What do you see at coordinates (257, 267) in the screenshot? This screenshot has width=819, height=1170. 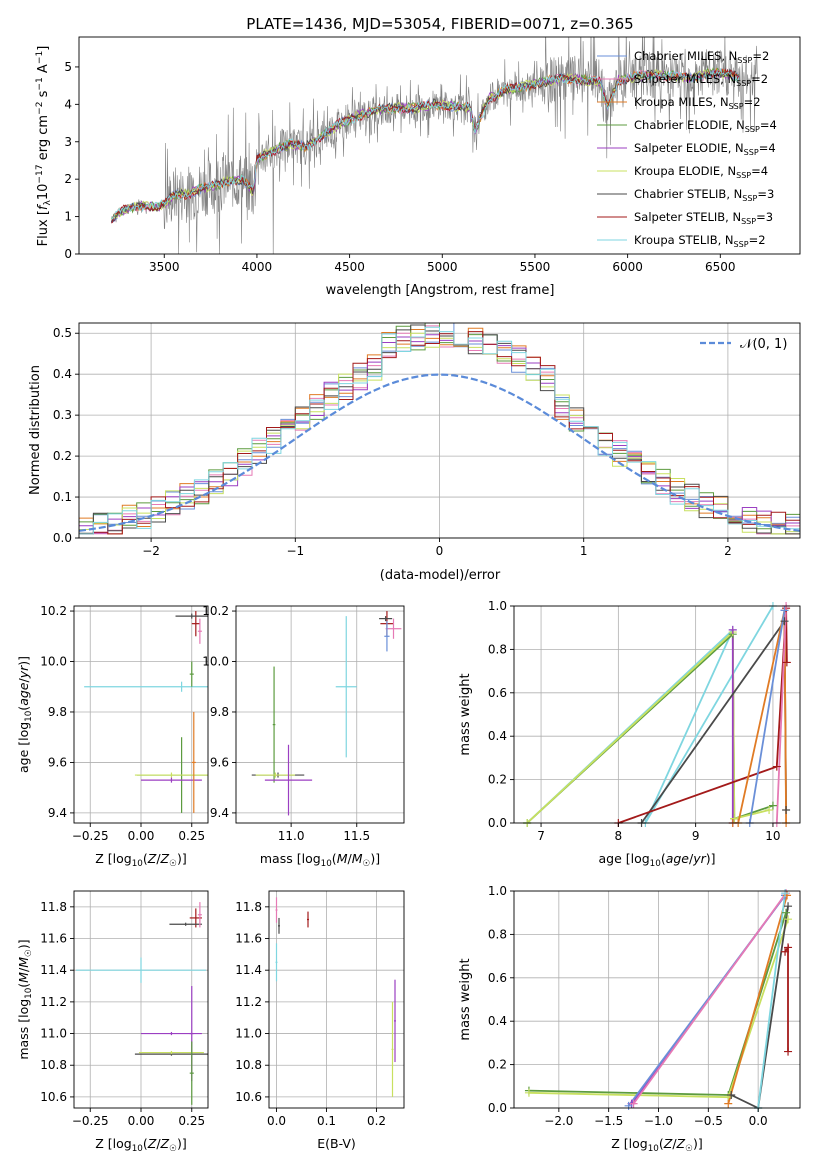 I see `x-tick-label: 4000` at bounding box center [257, 267].